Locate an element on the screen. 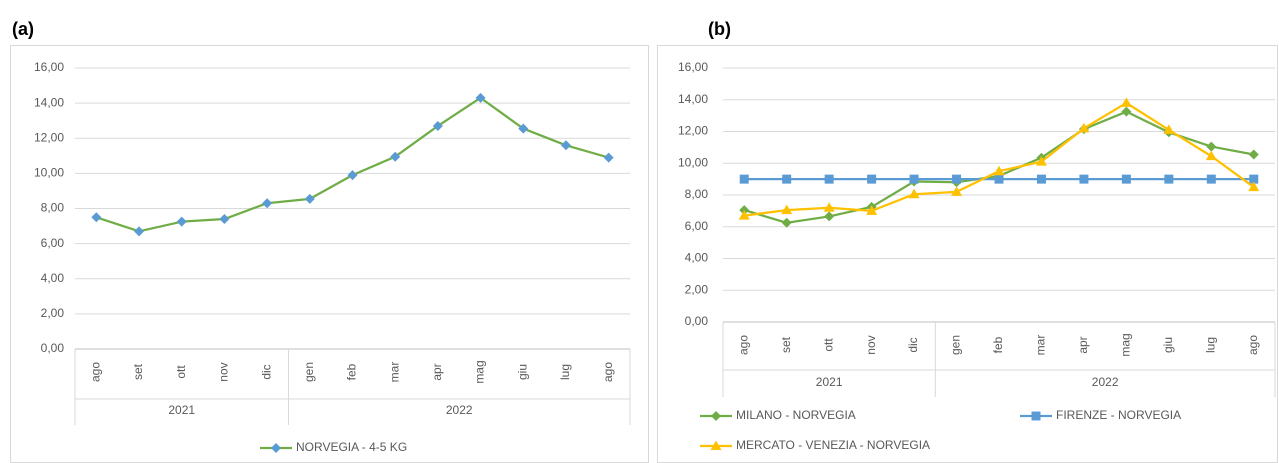  panel-label: (a) is located at coordinates (23, 29).